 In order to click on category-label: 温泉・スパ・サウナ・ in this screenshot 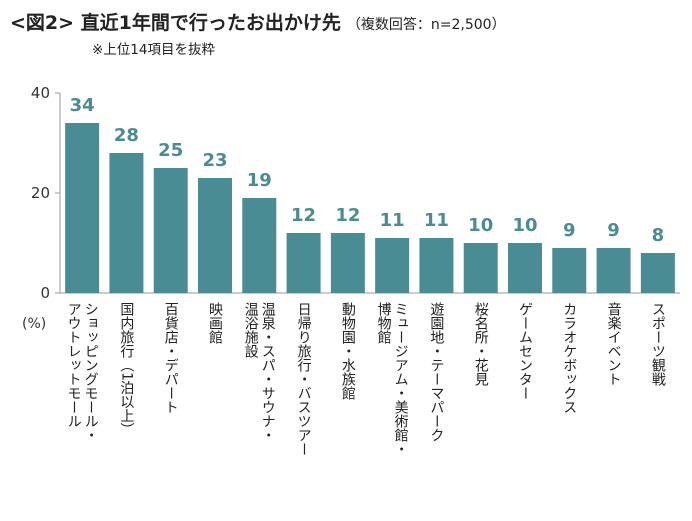, I will do `click(268, 372)`.